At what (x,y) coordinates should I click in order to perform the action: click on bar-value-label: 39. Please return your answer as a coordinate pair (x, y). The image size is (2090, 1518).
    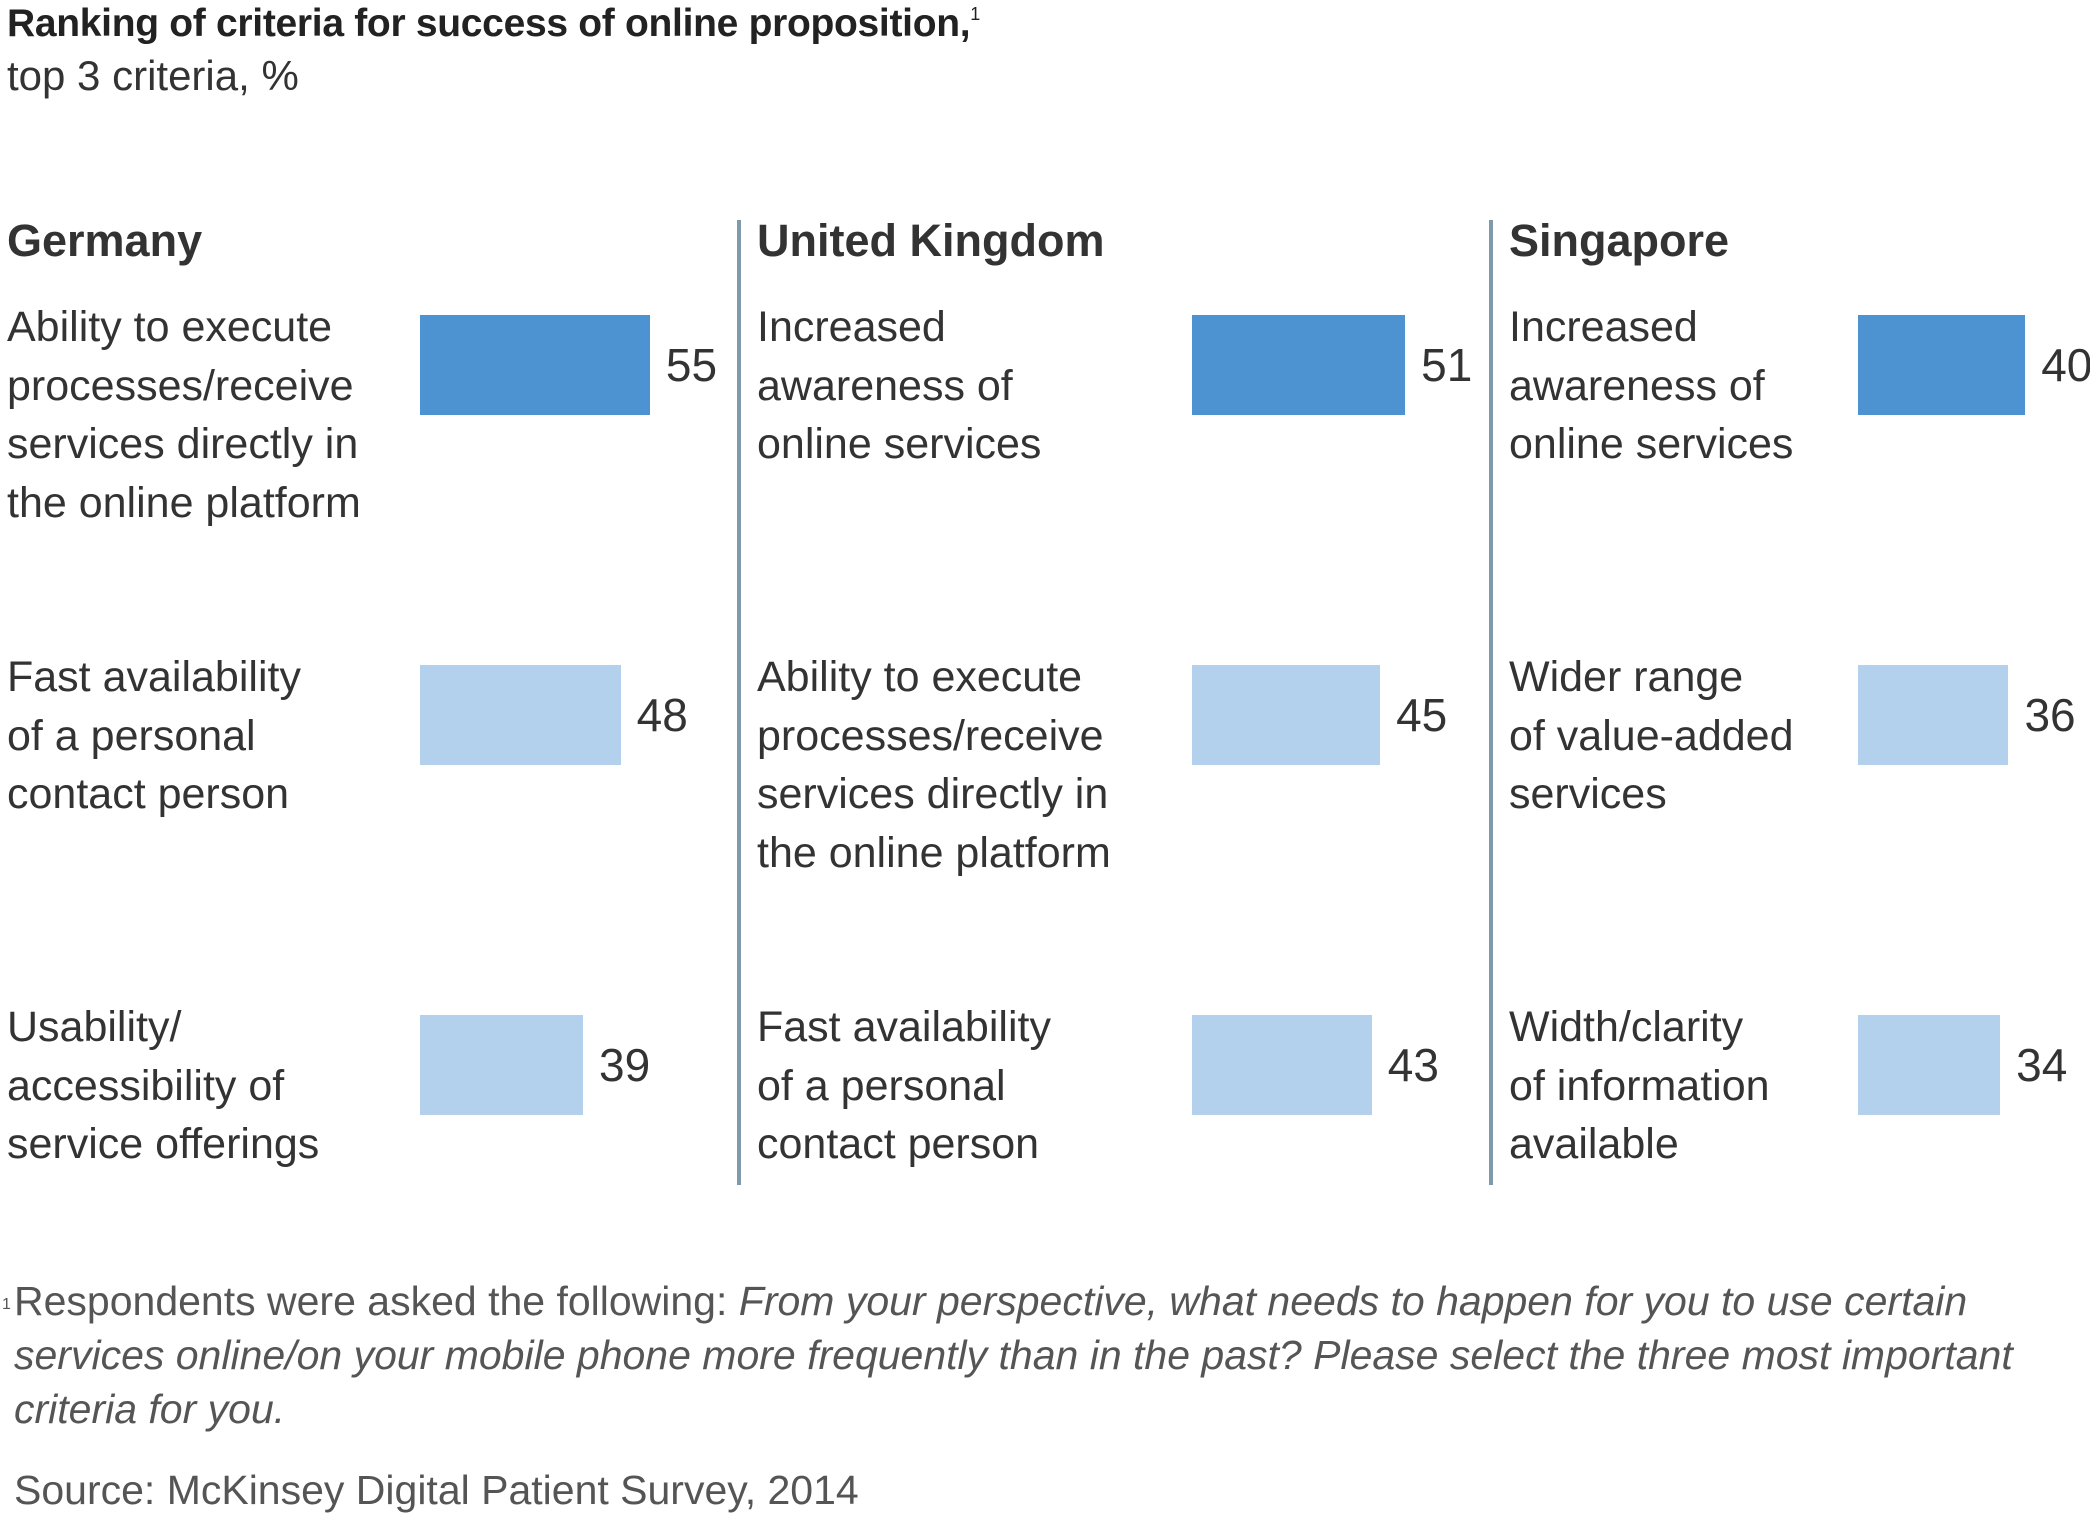
    Looking at the image, I should click on (625, 1065).